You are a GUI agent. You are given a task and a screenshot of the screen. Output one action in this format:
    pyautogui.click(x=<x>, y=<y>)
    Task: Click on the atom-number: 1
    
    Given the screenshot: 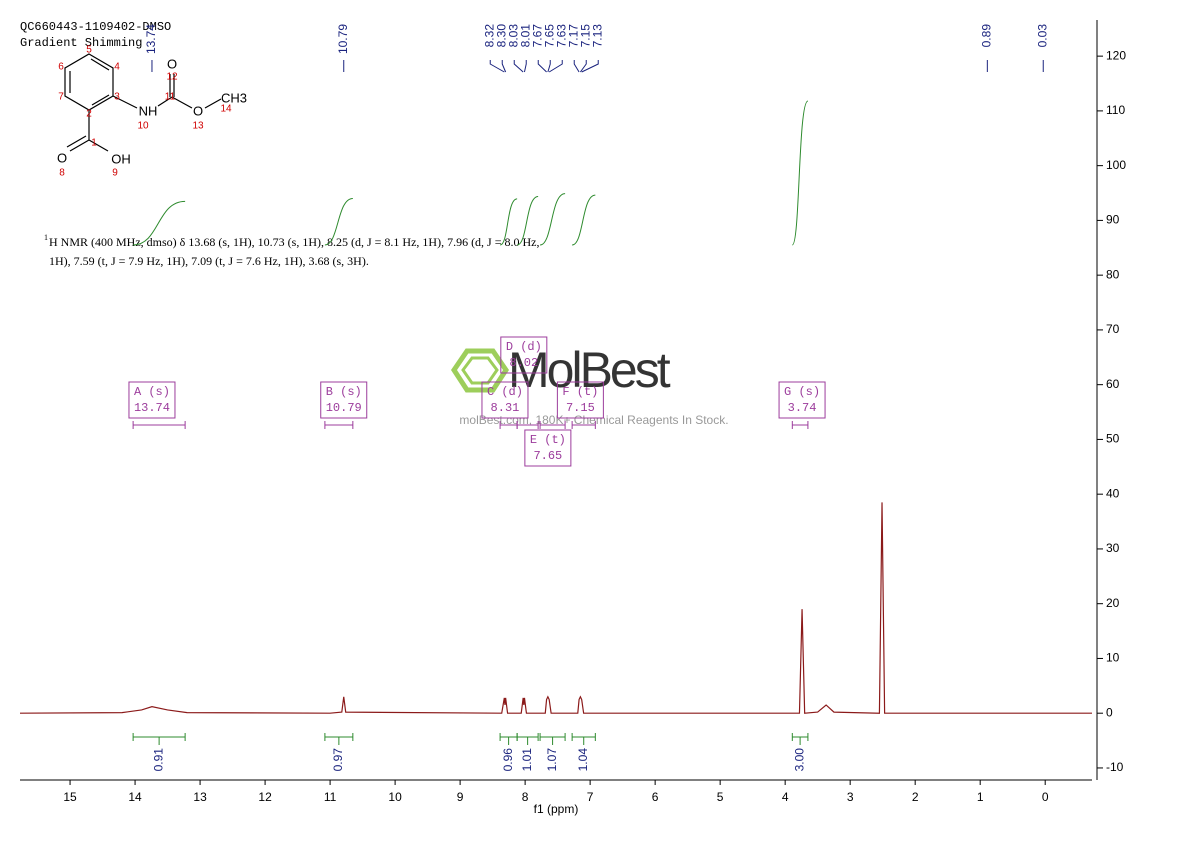 What is the action you would take?
    pyautogui.click(x=94, y=143)
    